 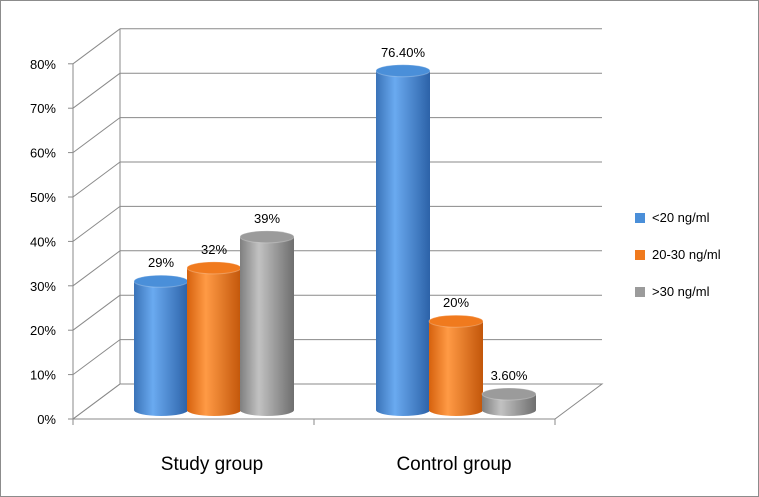 What do you see at coordinates (337, 401) in the screenshot?
I see `floor` at bounding box center [337, 401].